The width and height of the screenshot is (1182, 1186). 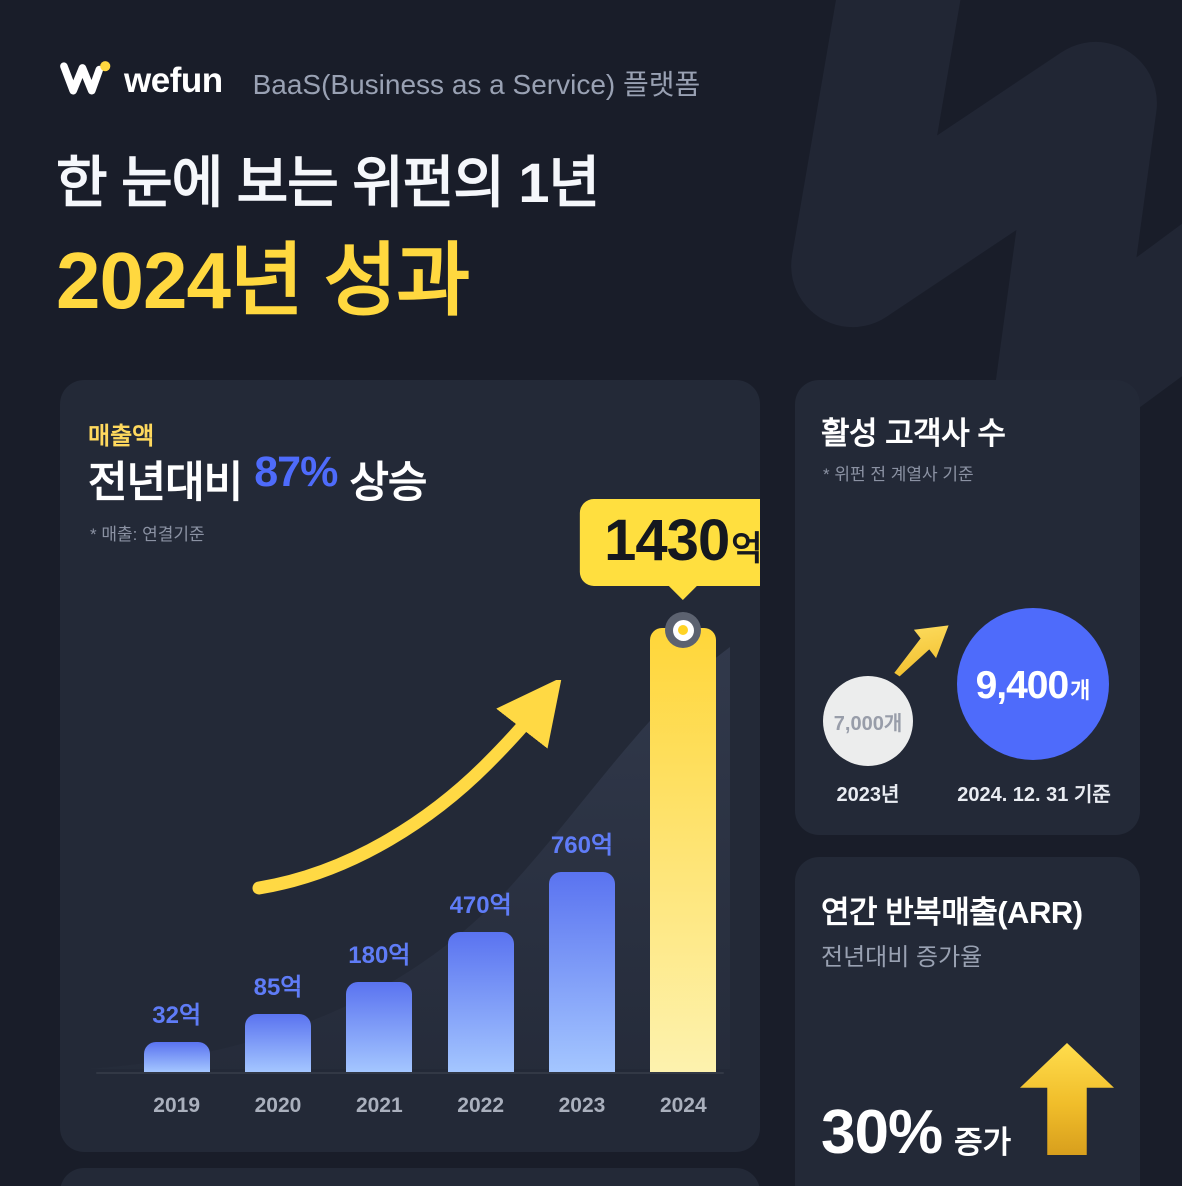 What do you see at coordinates (480, 905) in the screenshot?
I see `bar-value-label-2022: 470억` at bounding box center [480, 905].